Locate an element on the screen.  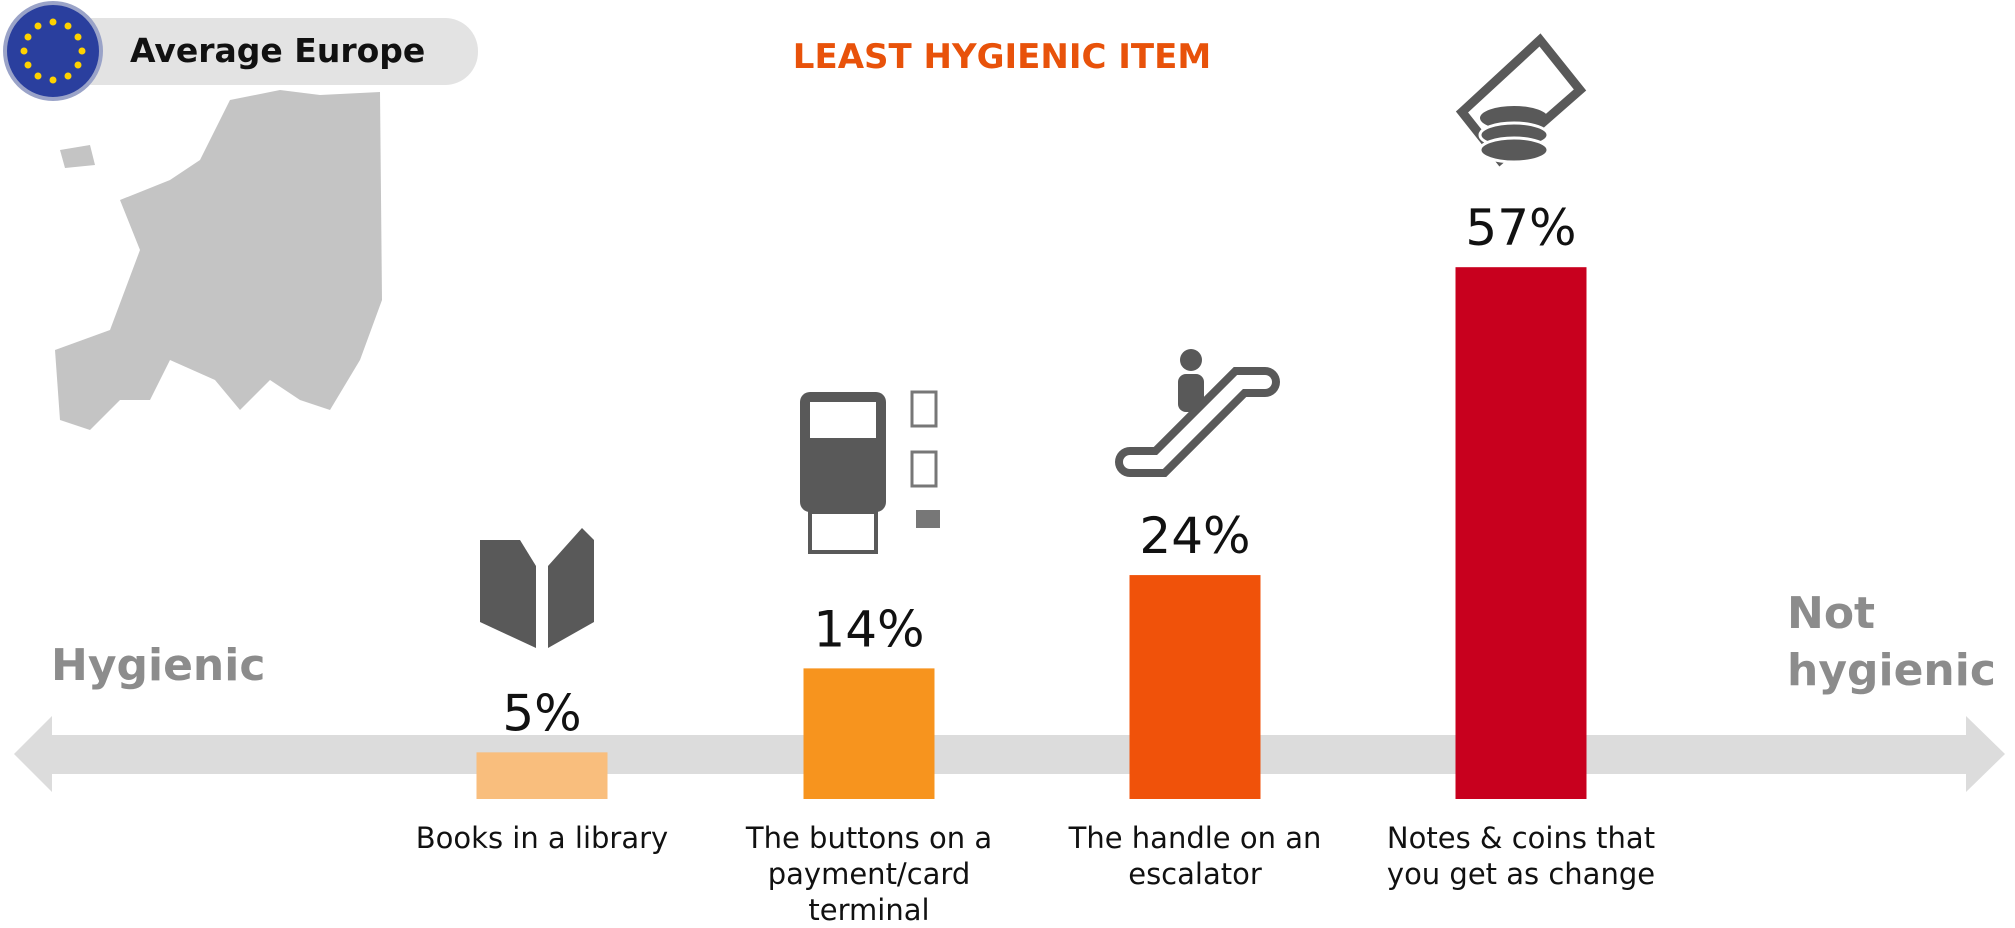
escalator-icon is located at coordinates (1197, 413).